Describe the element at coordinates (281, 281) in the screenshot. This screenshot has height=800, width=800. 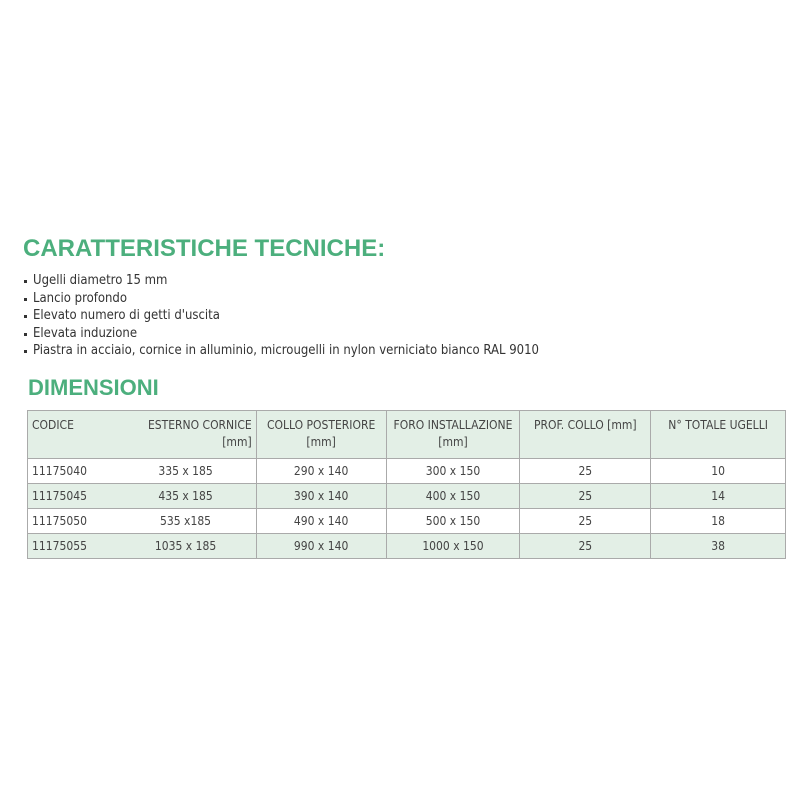
I see `list-item: Ugelli diametro 15 mm` at that location.